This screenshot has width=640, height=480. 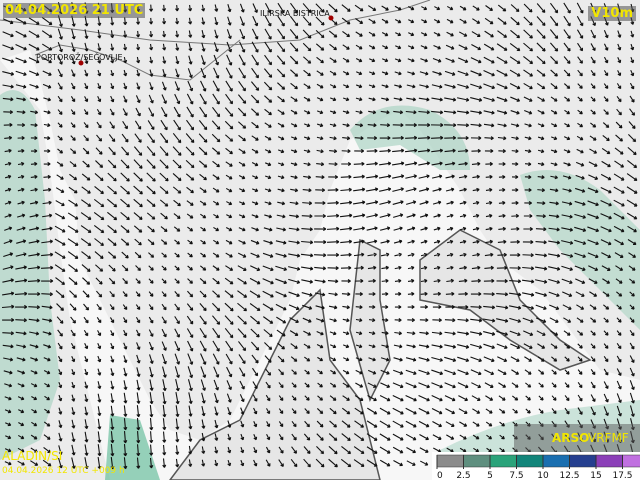 I want to click on run-info: 04.04.2026 12 UTC +009 h, so click(x=63, y=471).